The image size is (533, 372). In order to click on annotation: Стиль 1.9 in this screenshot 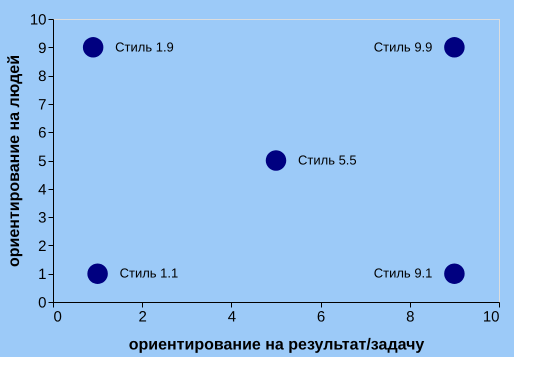, I will do `click(144, 46)`.